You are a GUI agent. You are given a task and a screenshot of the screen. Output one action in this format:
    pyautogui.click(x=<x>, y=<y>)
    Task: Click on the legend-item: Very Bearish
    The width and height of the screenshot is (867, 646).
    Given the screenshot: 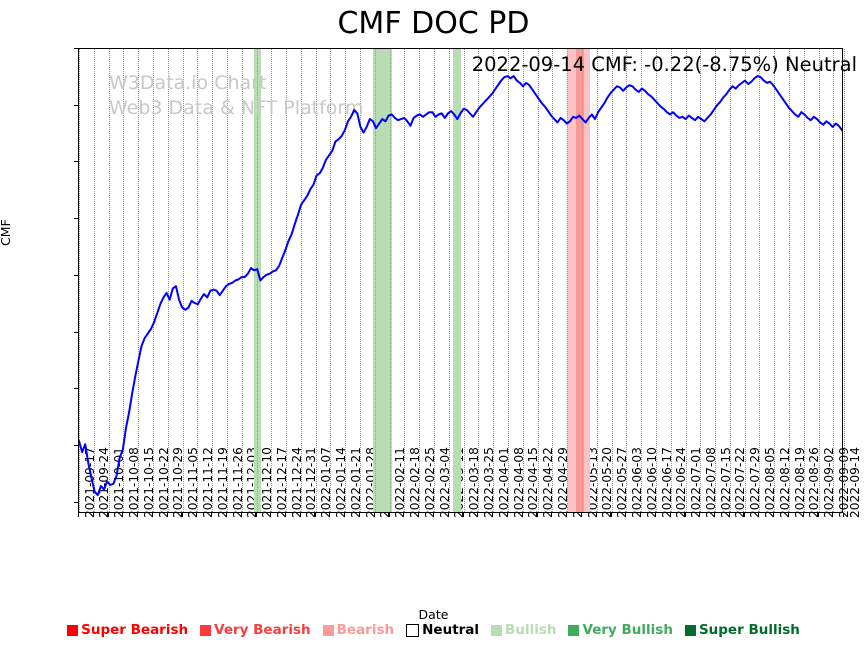 What is the action you would take?
    pyautogui.click(x=255, y=630)
    